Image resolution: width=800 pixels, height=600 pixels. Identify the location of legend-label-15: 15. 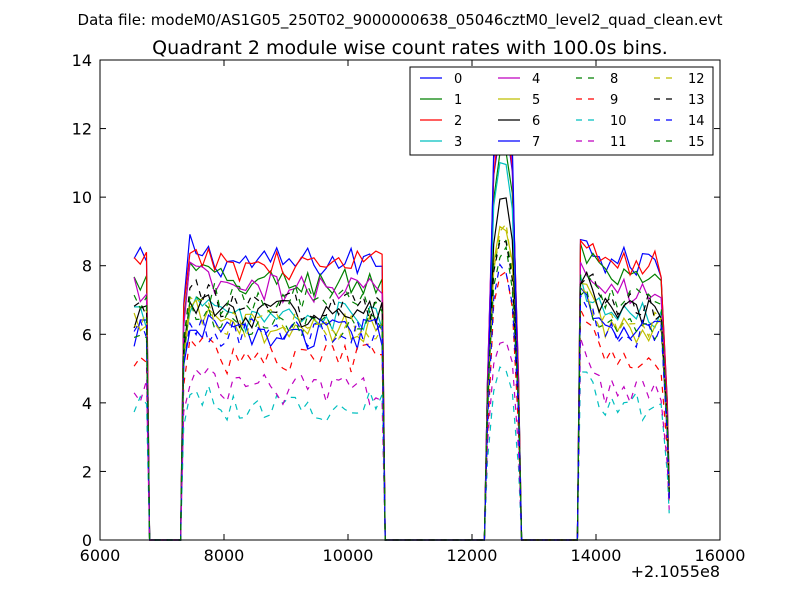
(696, 142).